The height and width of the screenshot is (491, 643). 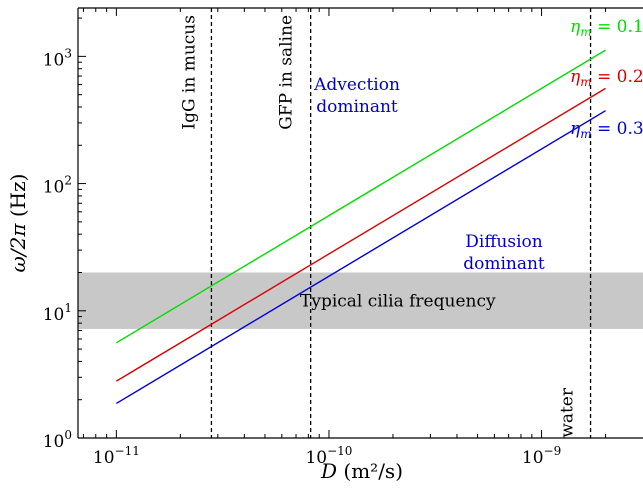 What do you see at coordinates (553, 451) in the screenshot?
I see `x-tick-exponent: −9` at bounding box center [553, 451].